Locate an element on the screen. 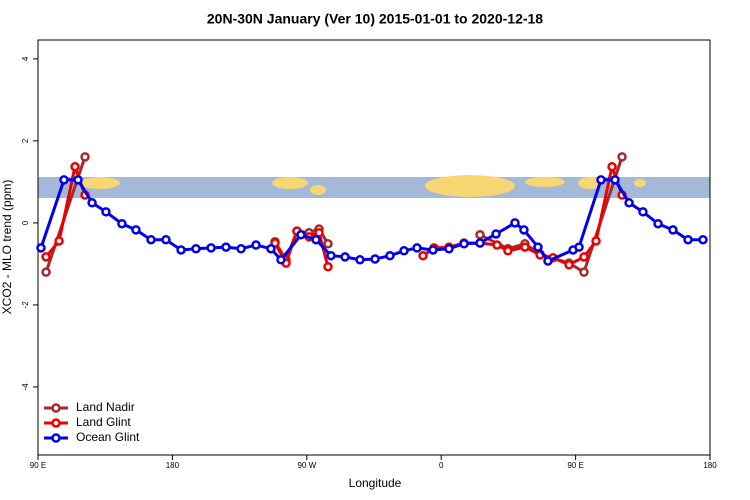  y-tick-label: 4 is located at coordinates (25, 58).